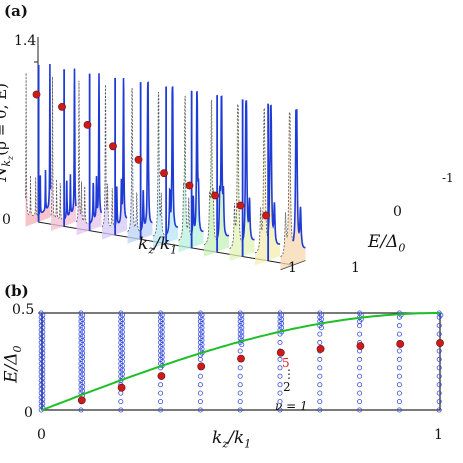 The height and width of the screenshot is (463, 463). What do you see at coordinates (151, 250) in the screenshot?
I see `xlabel-z: z` at bounding box center [151, 250].